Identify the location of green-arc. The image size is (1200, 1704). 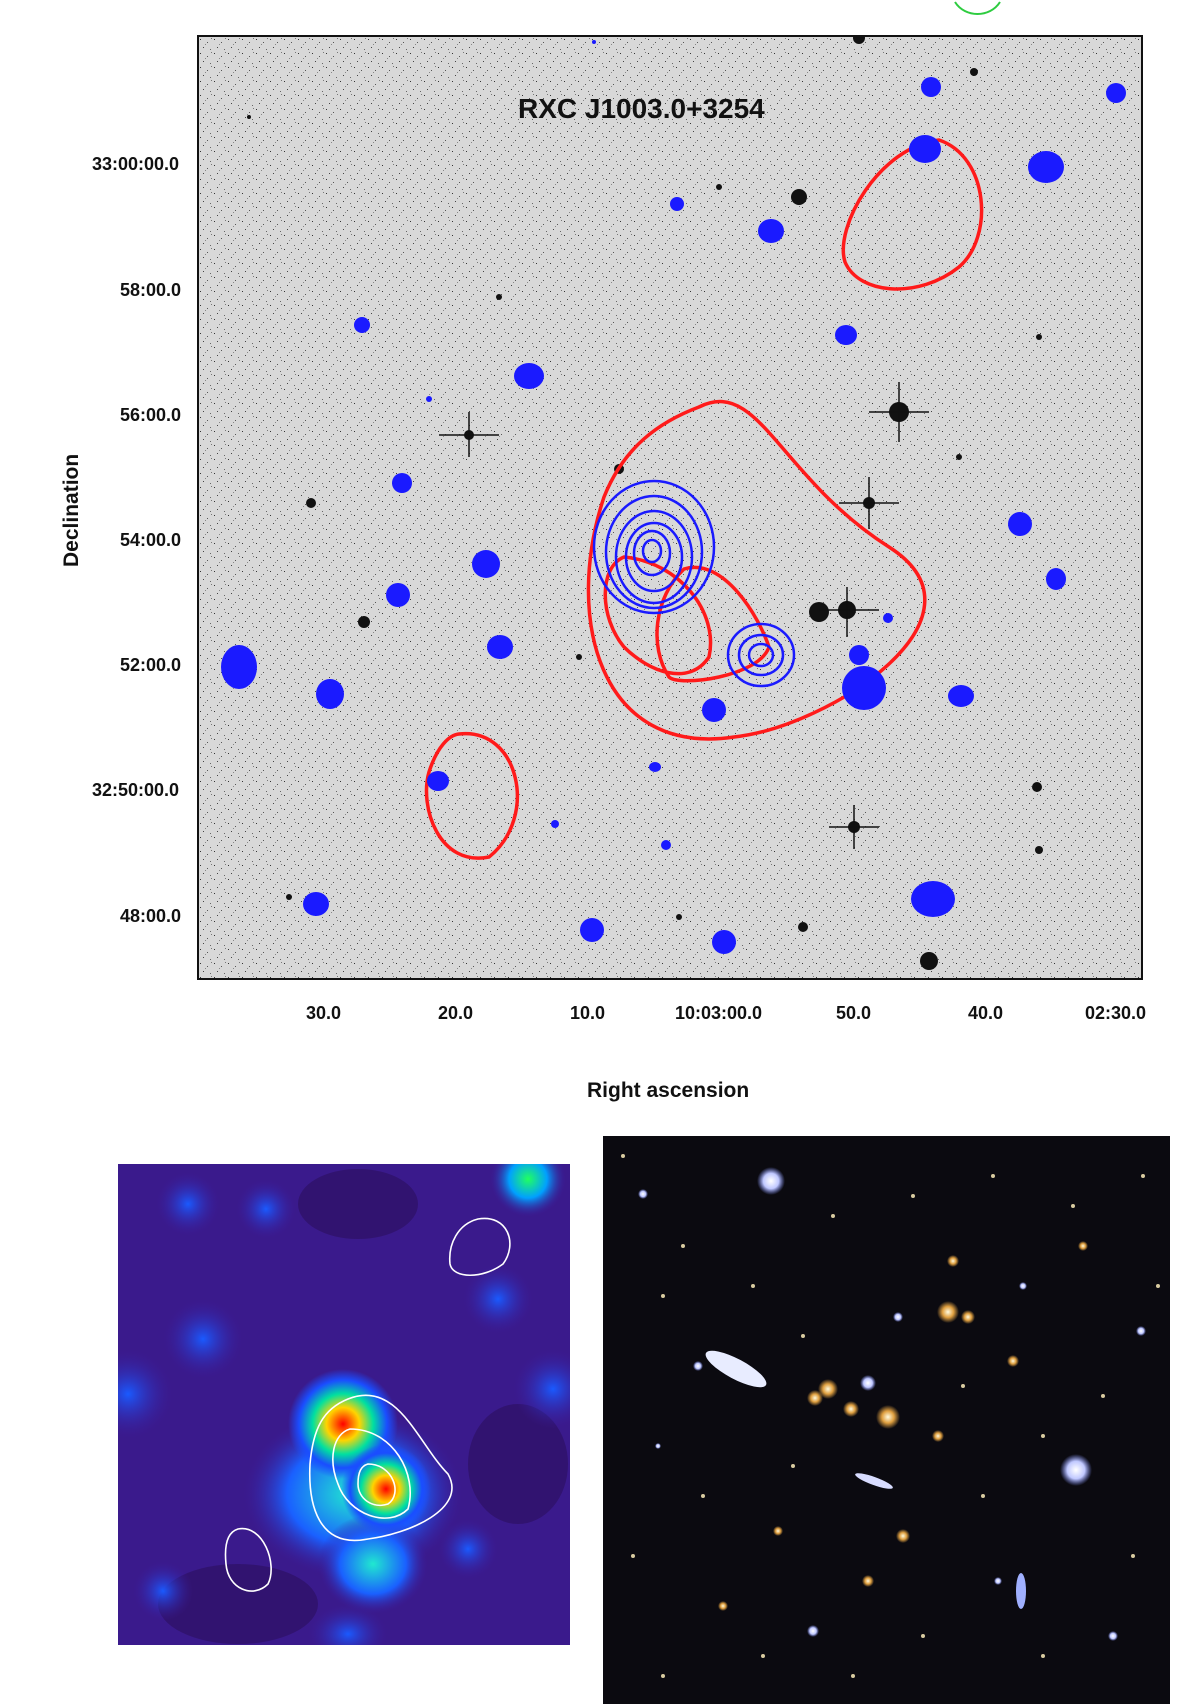
(977, 8).